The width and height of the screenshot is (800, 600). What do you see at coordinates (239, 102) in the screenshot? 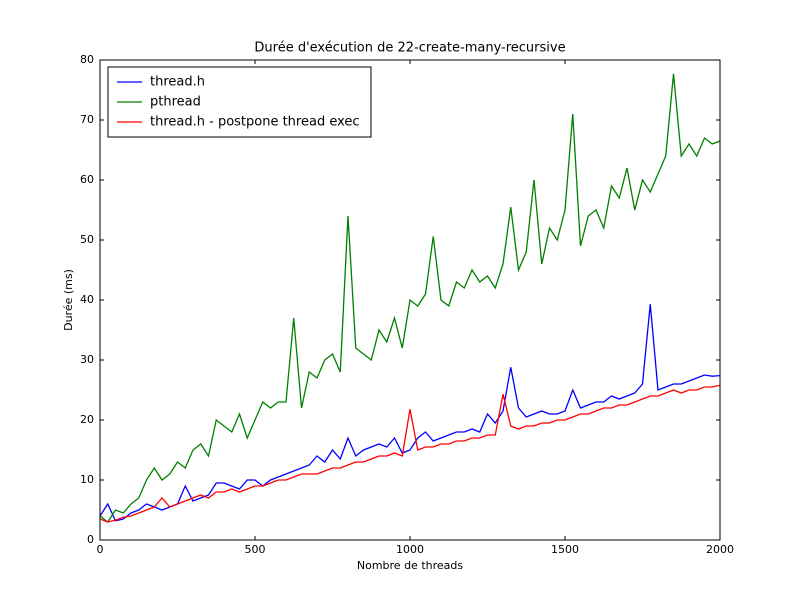
I see `legend-box` at bounding box center [239, 102].